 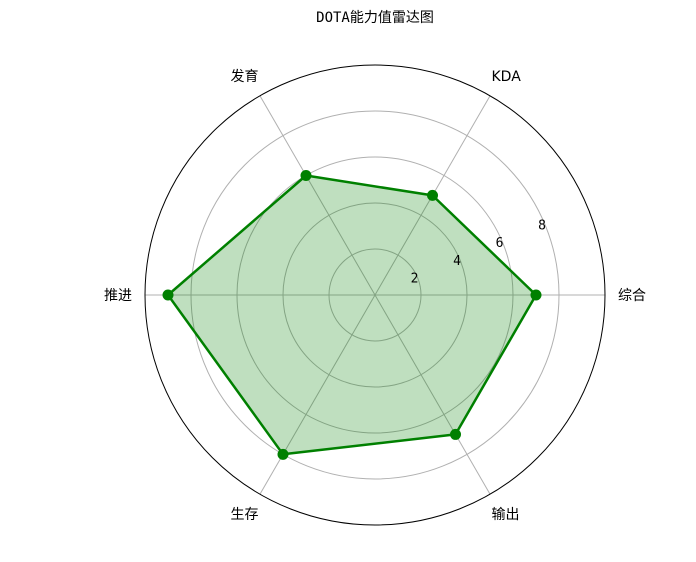 I want to click on category-label-0: 综合, so click(x=632, y=296).